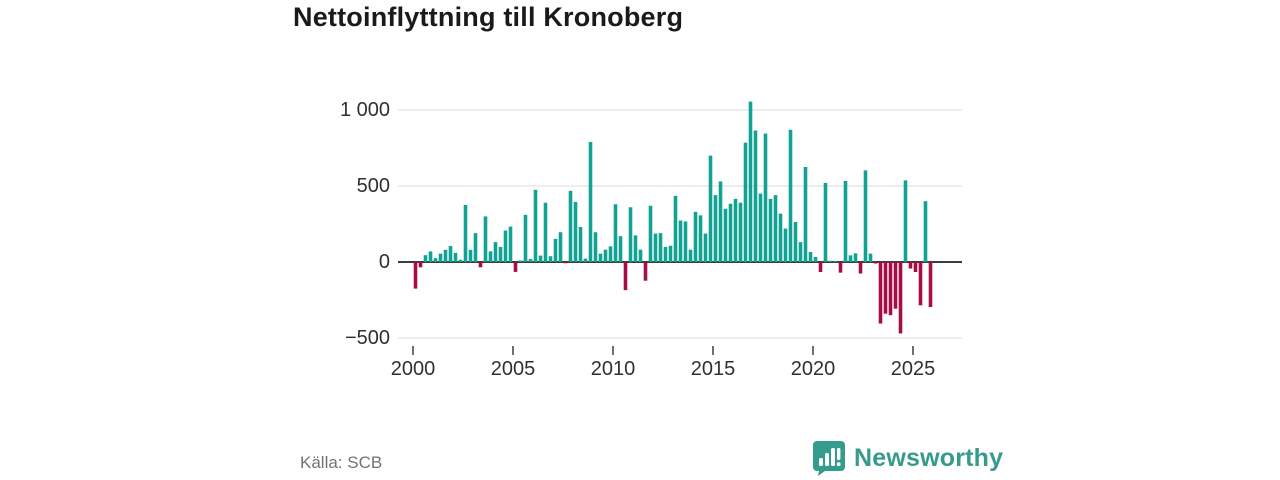 This screenshot has height=480, width=1280. What do you see at coordinates (373, 186) in the screenshot?
I see `y-axis-label: 500` at bounding box center [373, 186].